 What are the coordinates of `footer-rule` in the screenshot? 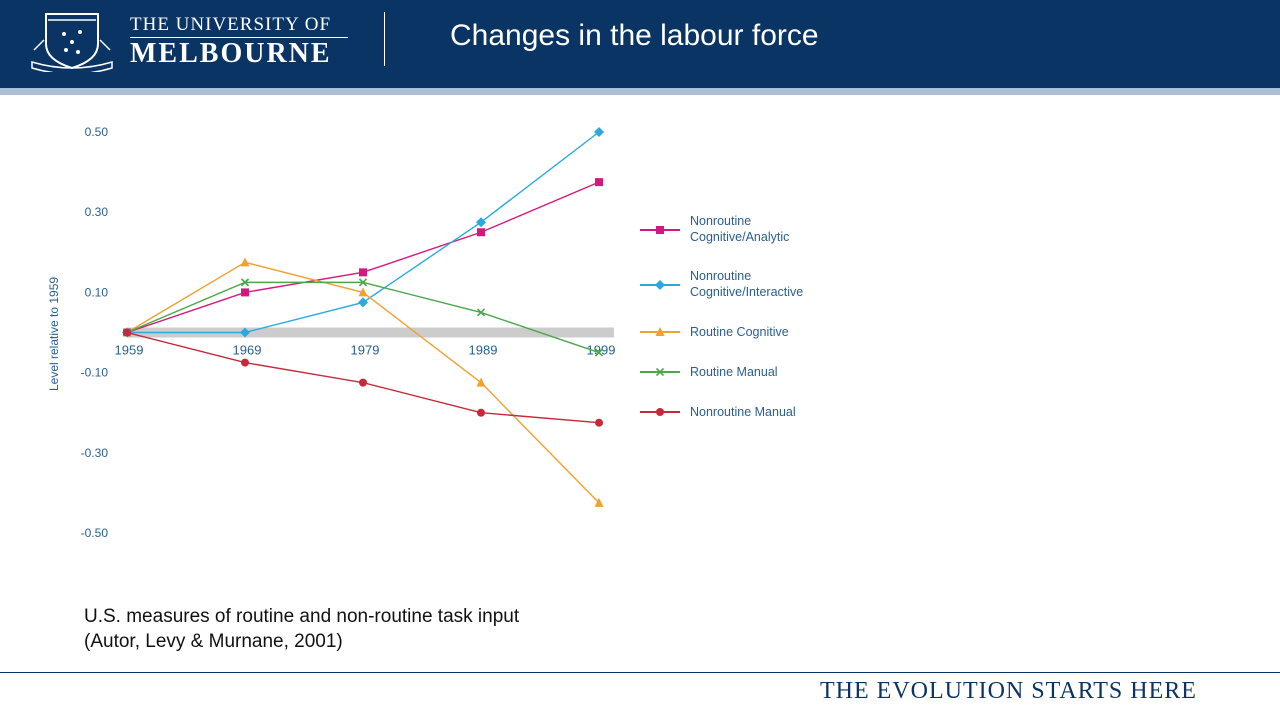 It's located at (640, 672).